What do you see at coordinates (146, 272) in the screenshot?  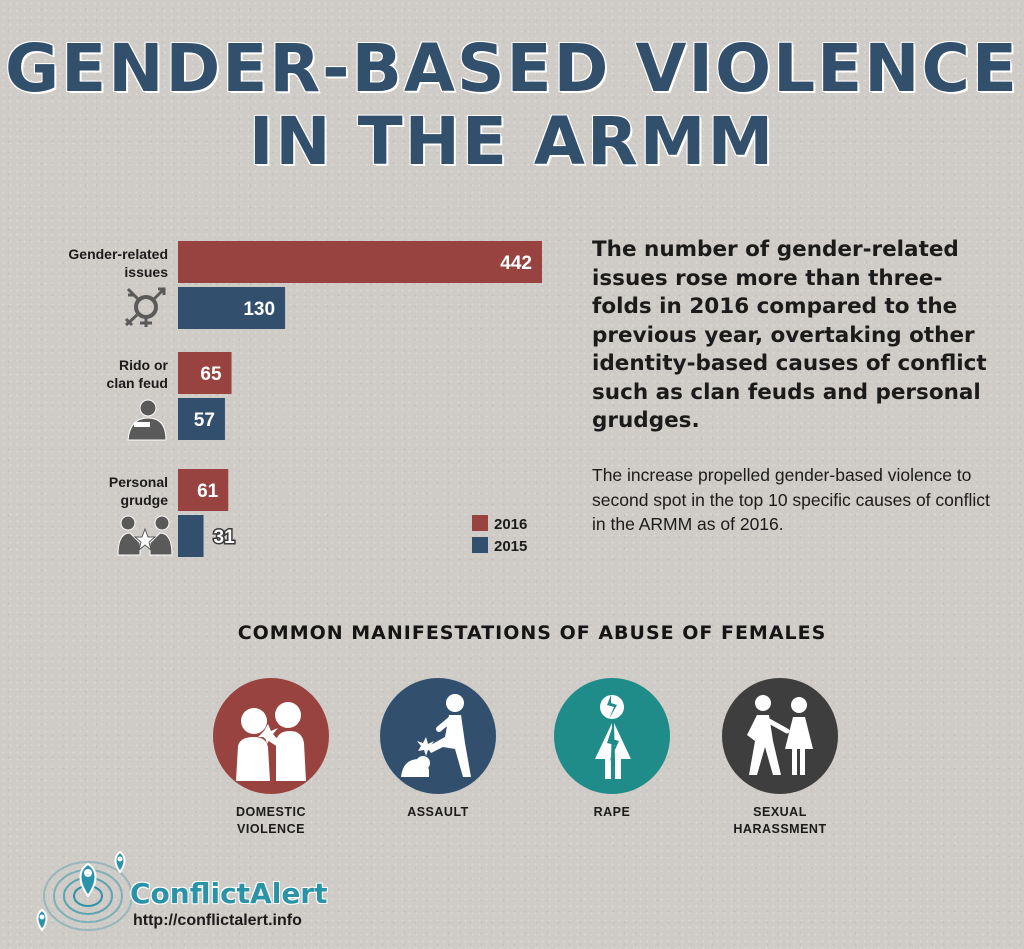 I see `category-label-line2: issues` at bounding box center [146, 272].